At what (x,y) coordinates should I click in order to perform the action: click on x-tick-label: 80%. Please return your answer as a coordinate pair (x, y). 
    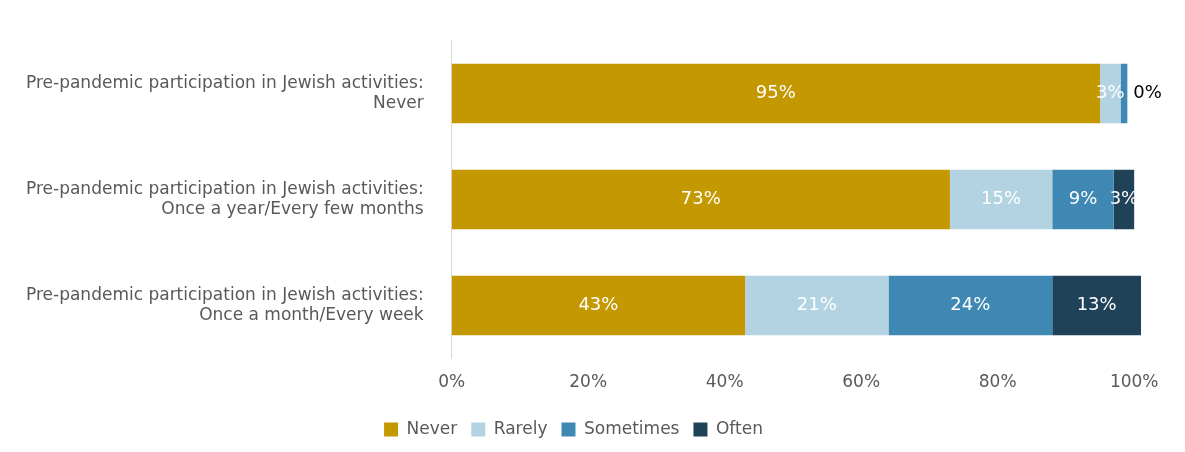
    Looking at the image, I should click on (997, 381).